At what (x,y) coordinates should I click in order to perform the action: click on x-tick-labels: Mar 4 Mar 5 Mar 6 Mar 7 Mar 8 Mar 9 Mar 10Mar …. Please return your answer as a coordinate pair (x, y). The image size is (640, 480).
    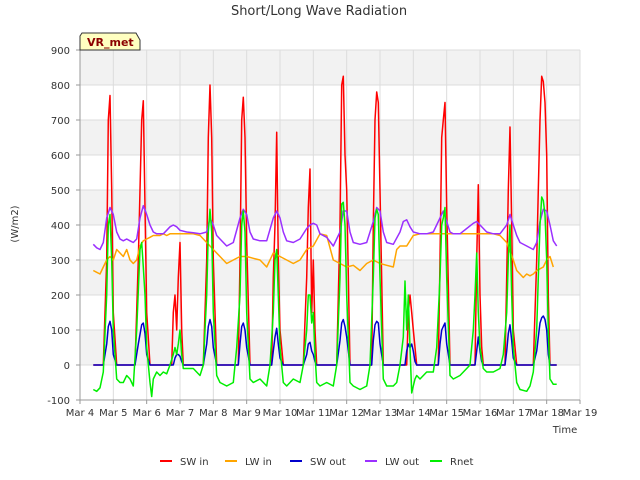
    Looking at the image, I should click on (332, 409).